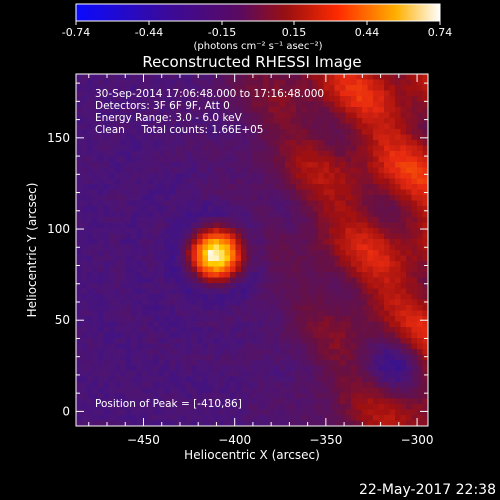 Image resolution: width=500 pixels, height=500 pixels. Describe the element at coordinates (62, 320) in the screenshot. I see `y-tick-label: 50` at that location.